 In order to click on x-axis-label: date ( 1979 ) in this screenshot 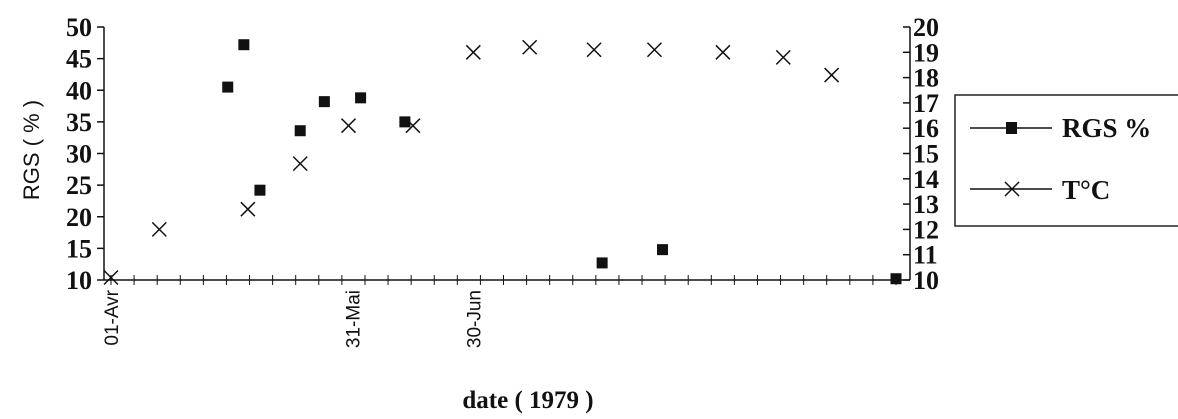, I will do `click(527, 400)`.